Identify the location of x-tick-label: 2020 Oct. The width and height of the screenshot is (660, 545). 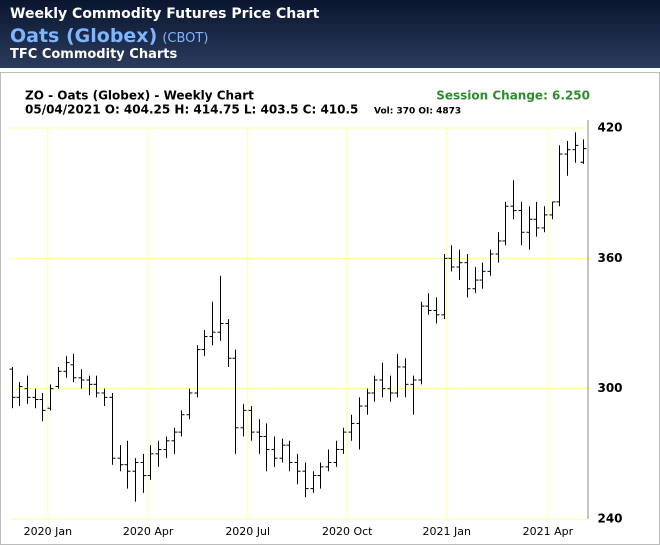
(347, 531).